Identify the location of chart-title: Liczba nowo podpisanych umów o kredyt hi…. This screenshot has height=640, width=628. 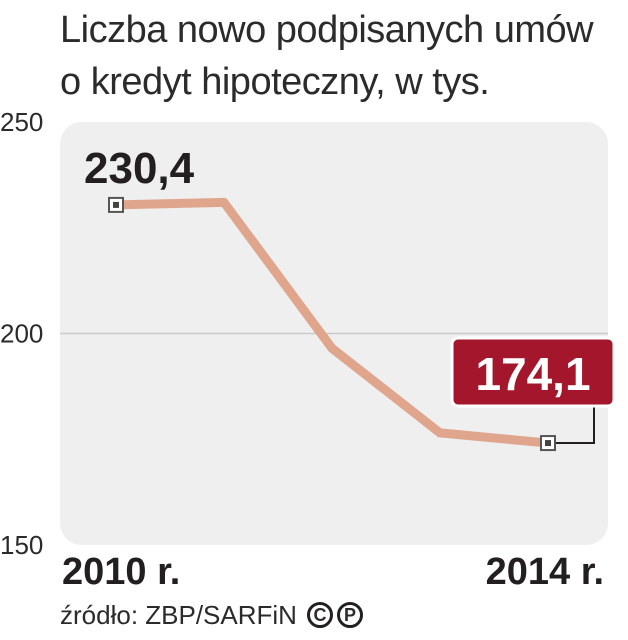
(340, 56).